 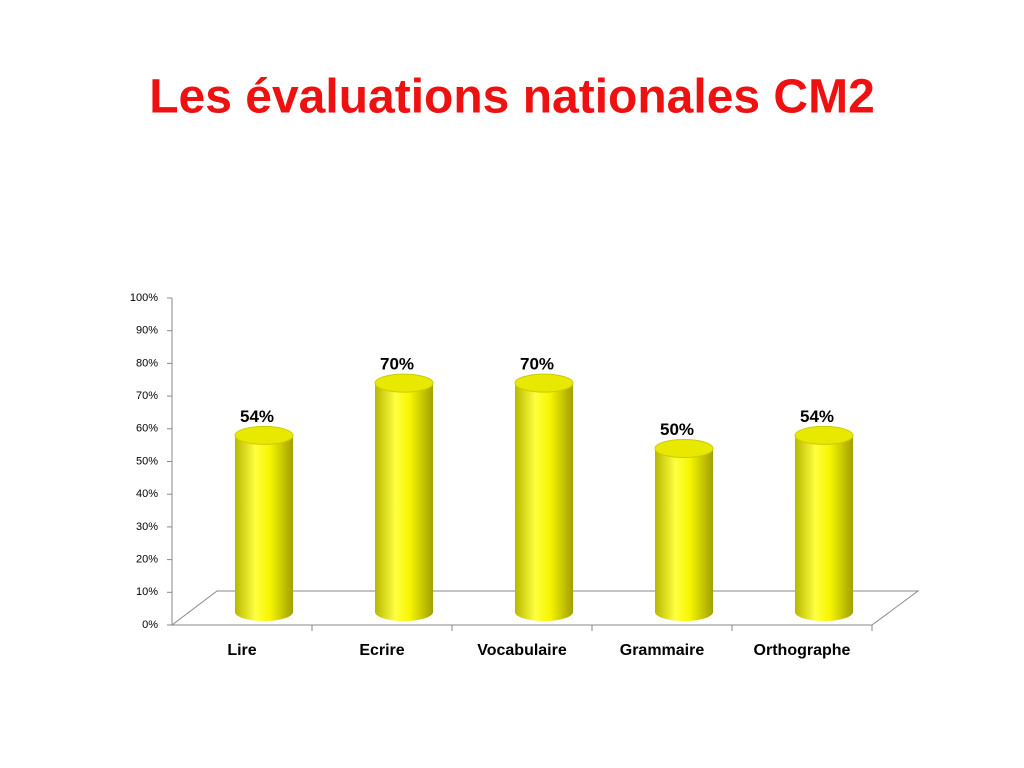 I want to click on y-tick-label: 60%, so click(x=147, y=429).